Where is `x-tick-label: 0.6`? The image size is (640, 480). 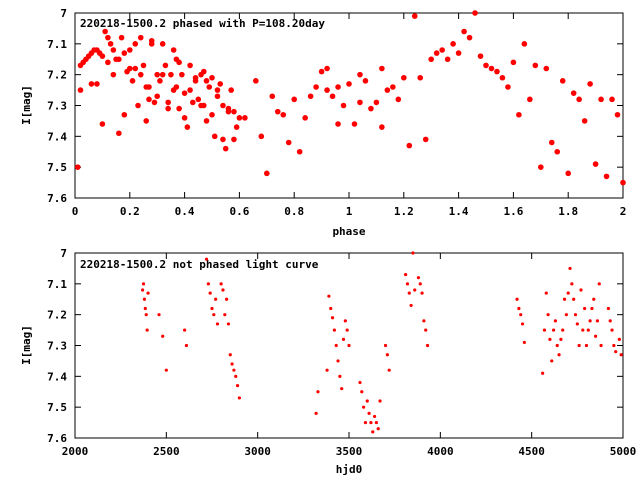
x-tick-label: 0.6 is located at coordinates (239, 211).